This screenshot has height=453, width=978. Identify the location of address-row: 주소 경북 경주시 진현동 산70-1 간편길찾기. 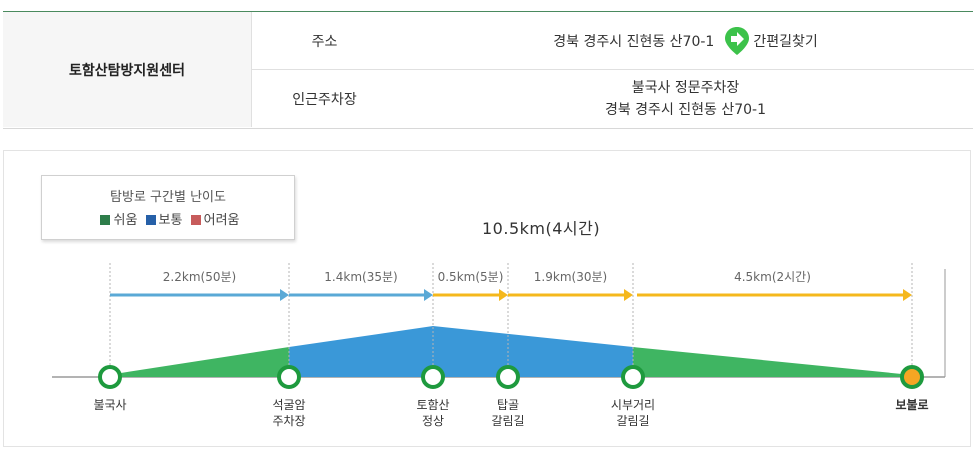
(612, 41).